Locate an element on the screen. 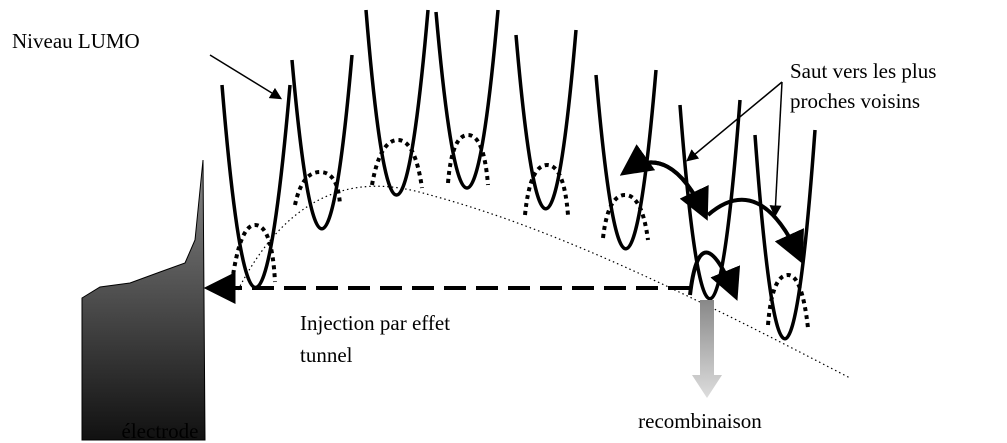 This screenshot has height=443, width=1007. recombination-arrow is located at coordinates (707, 349).